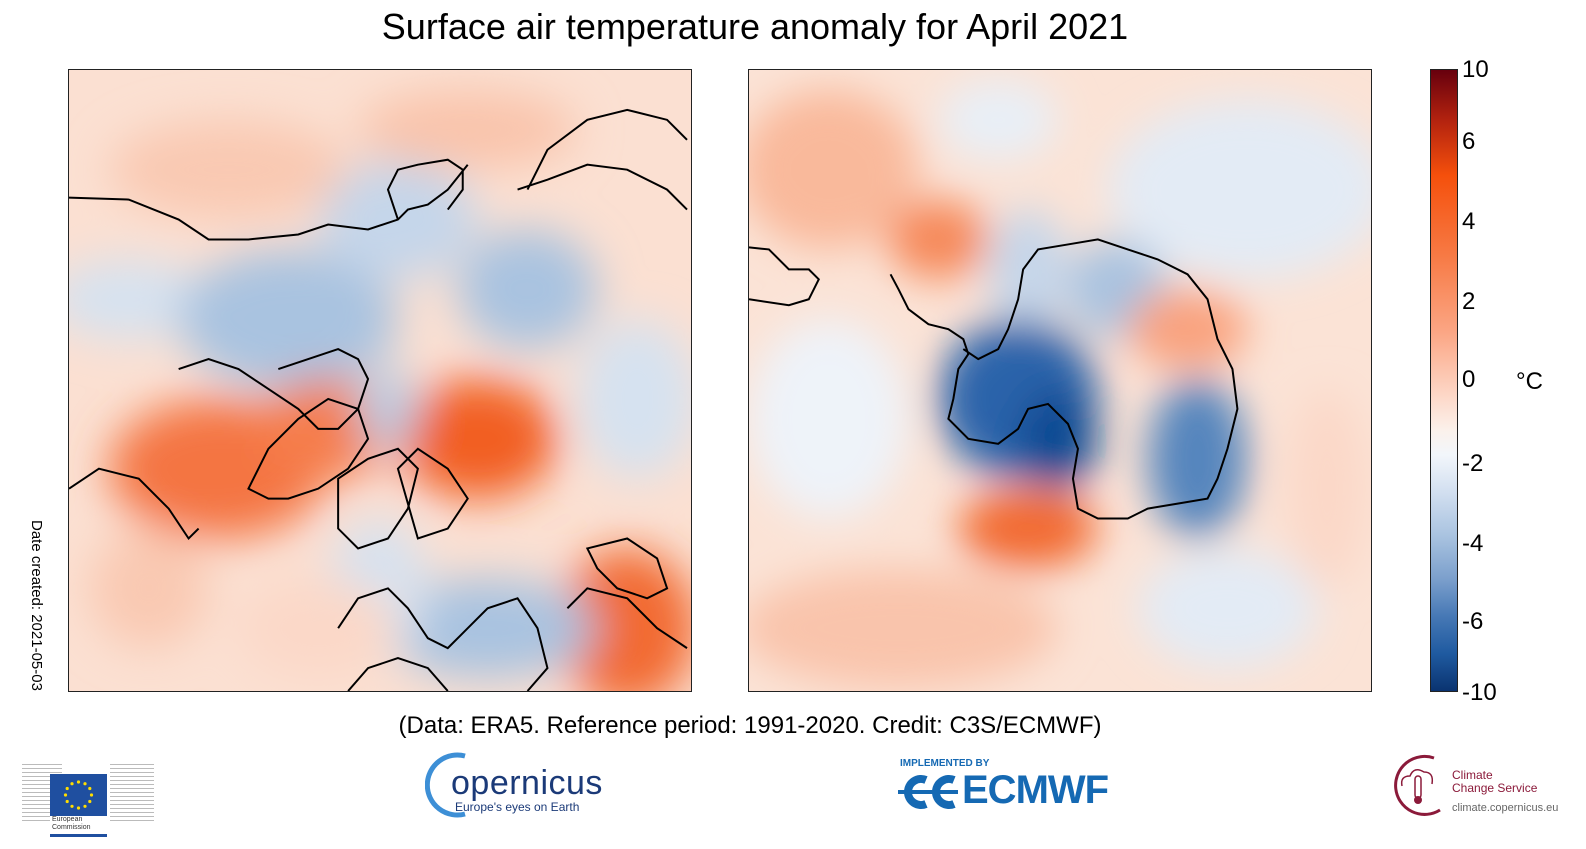  I want to click on colorbar-tick: 6, so click(1469, 141).